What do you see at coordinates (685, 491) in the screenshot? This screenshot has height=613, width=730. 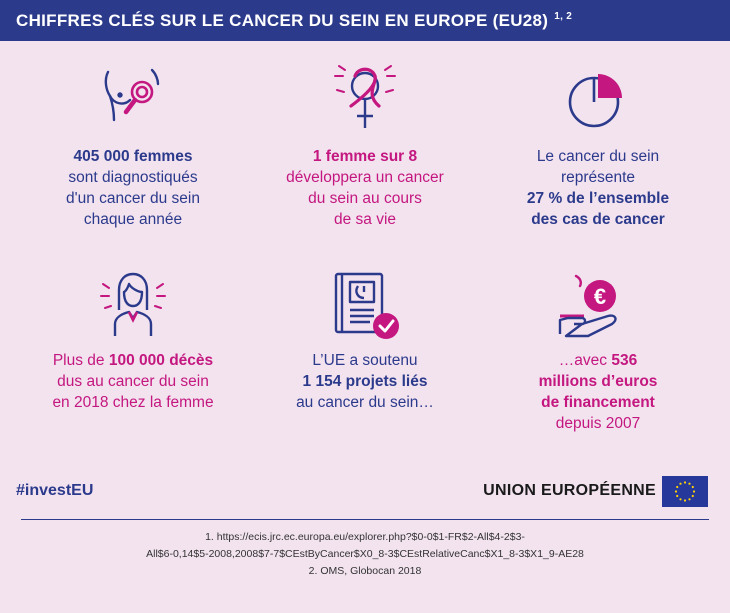 I see `eu-flag-icon` at bounding box center [685, 491].